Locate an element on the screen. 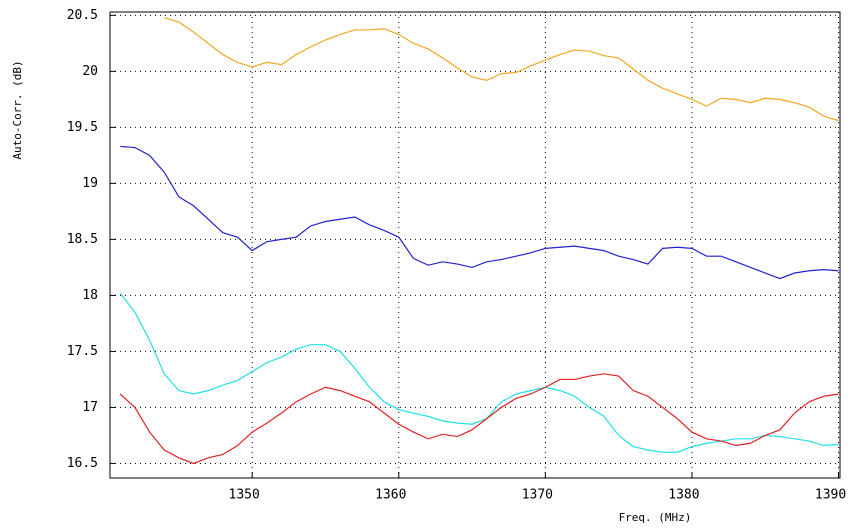 This screenshot has height=529, width=855. x-tick-label: 1350 is located at coordinates (244, 495).